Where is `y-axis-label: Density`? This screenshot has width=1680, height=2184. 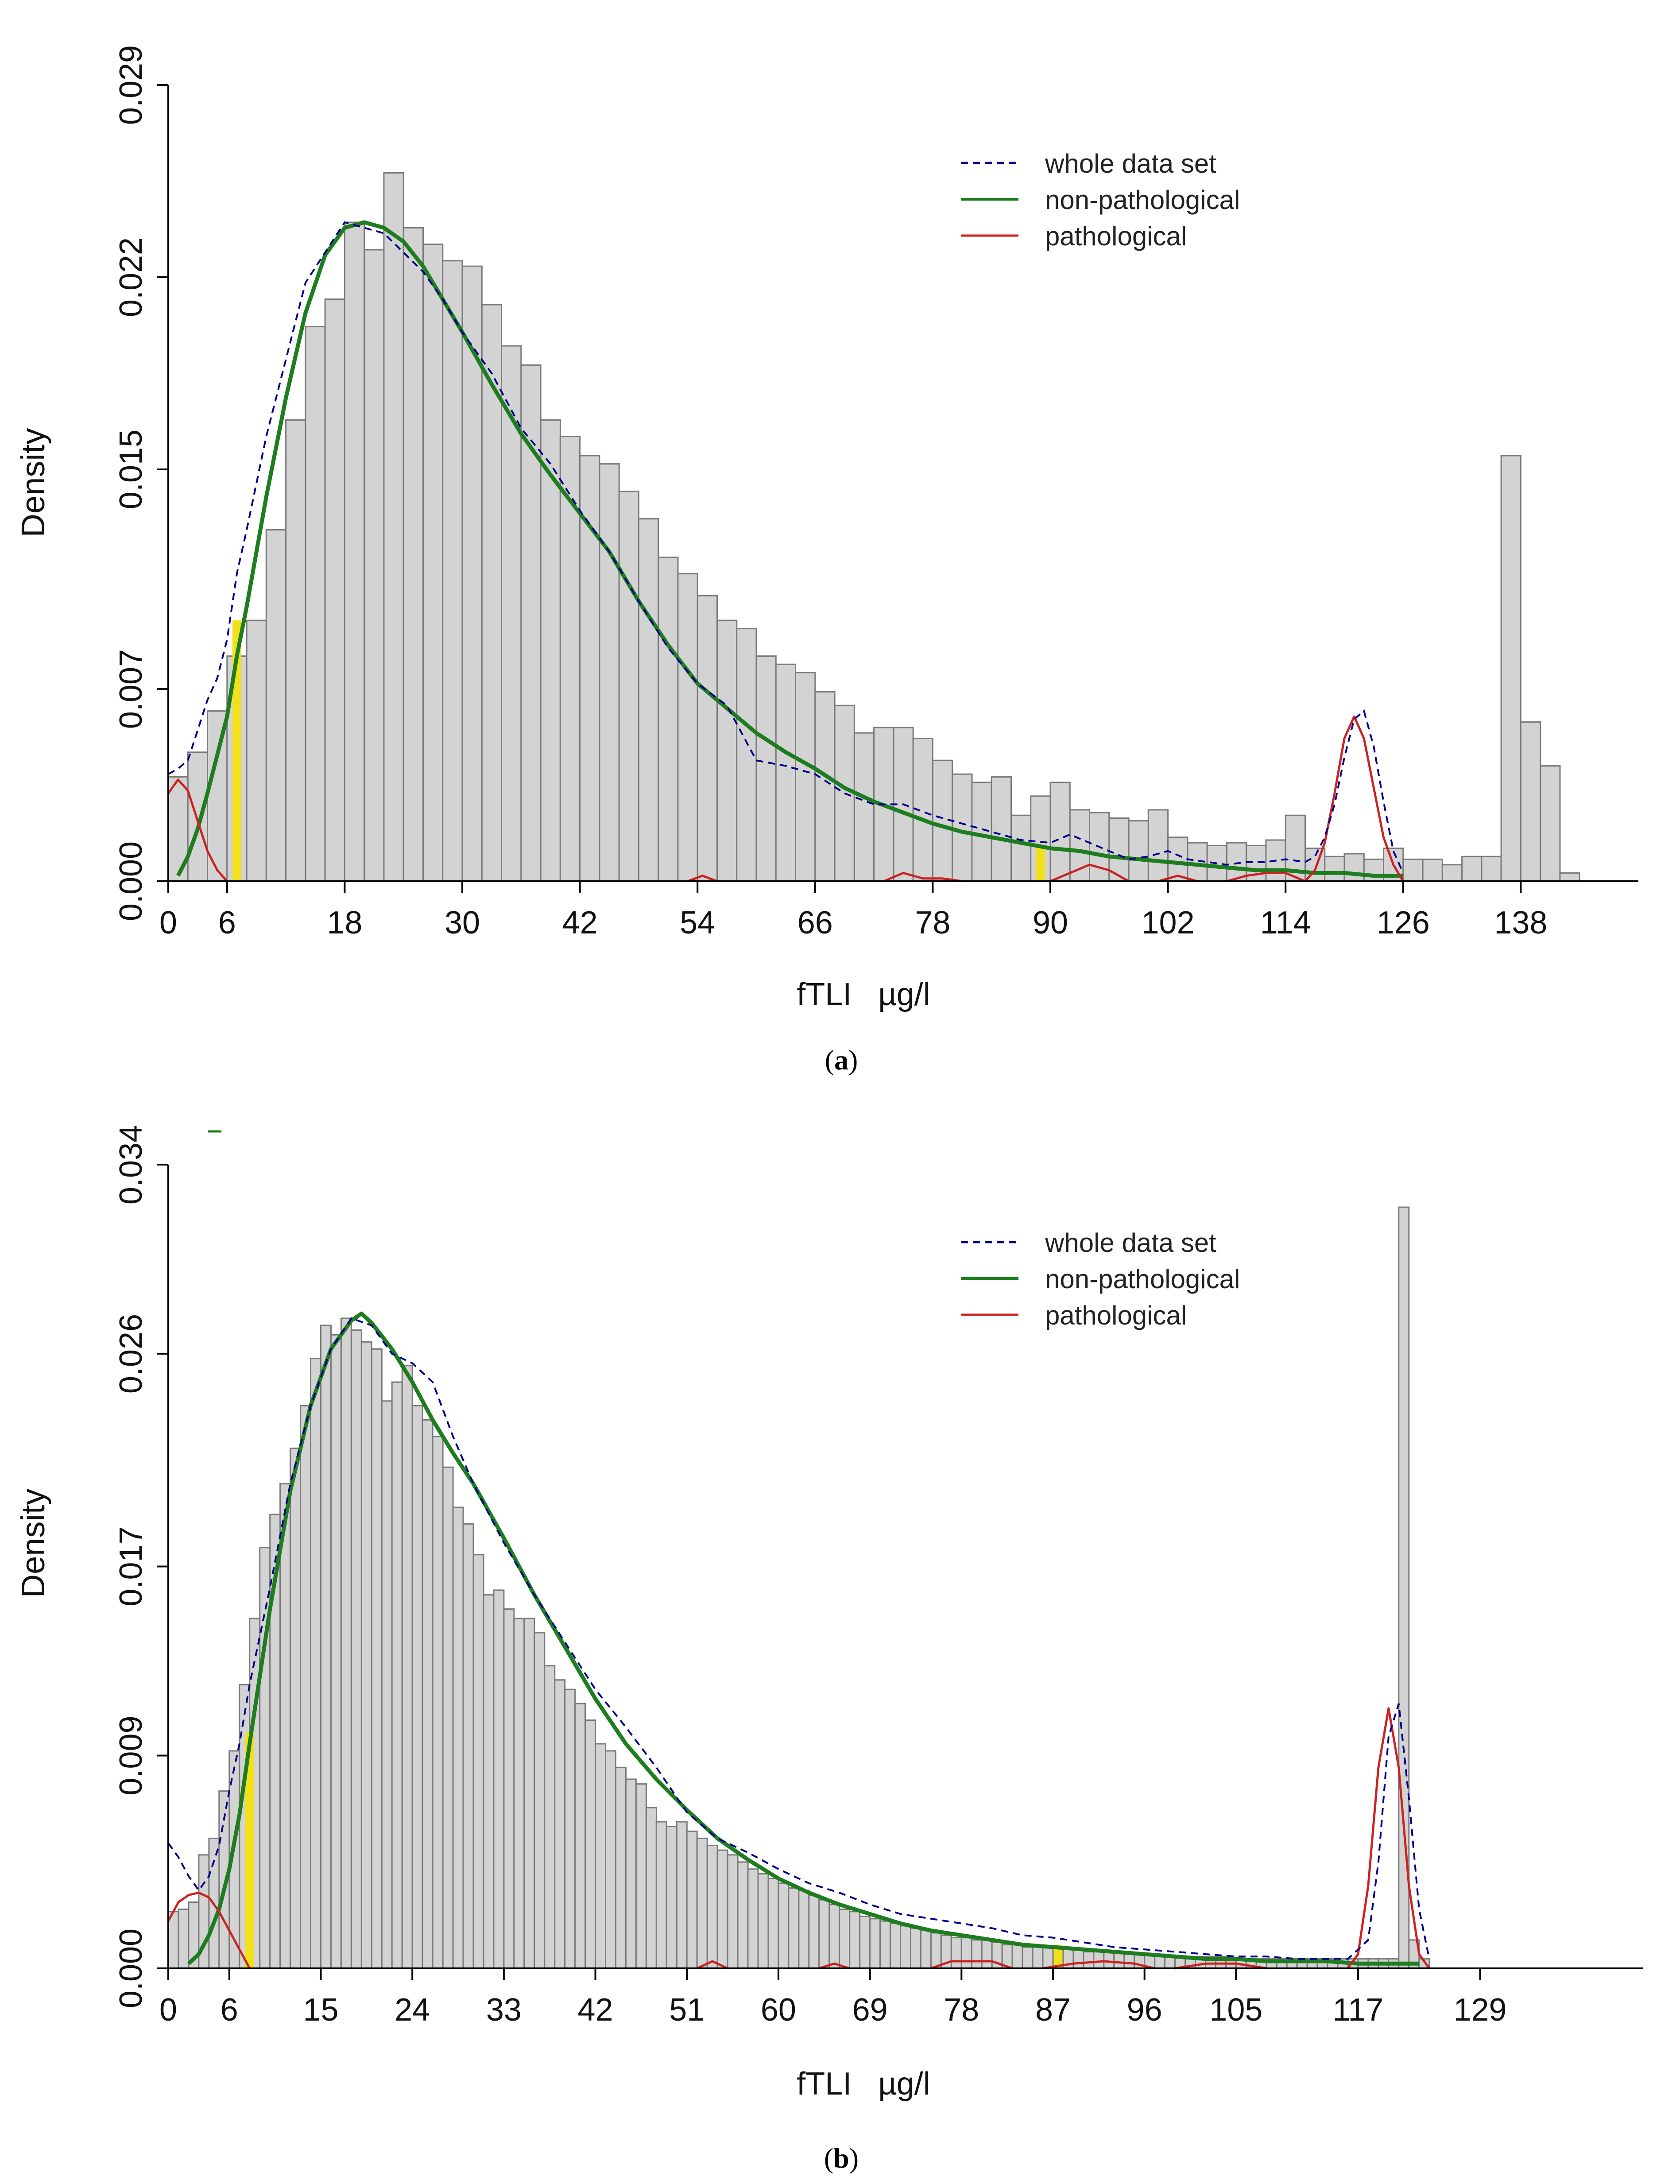 y-axis-label: Density is located at coordinates (33, 1543).